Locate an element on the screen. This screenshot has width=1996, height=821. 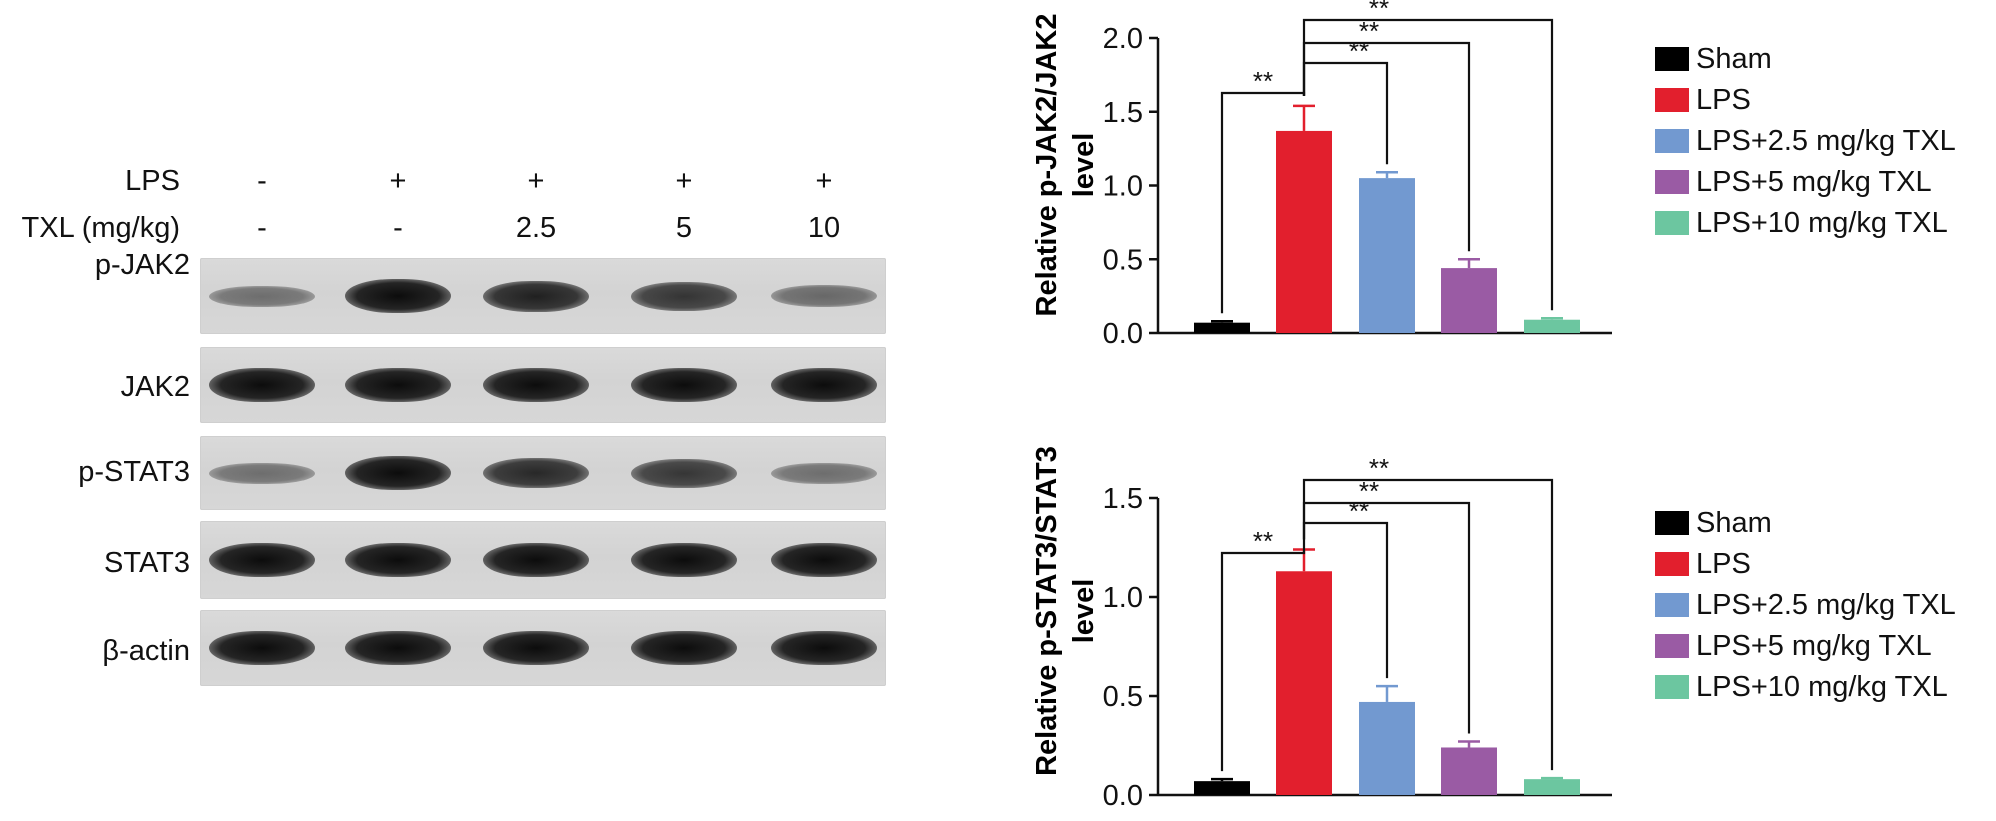
chart2-significance-label-1: ** is located at coordinates (1263, 541).